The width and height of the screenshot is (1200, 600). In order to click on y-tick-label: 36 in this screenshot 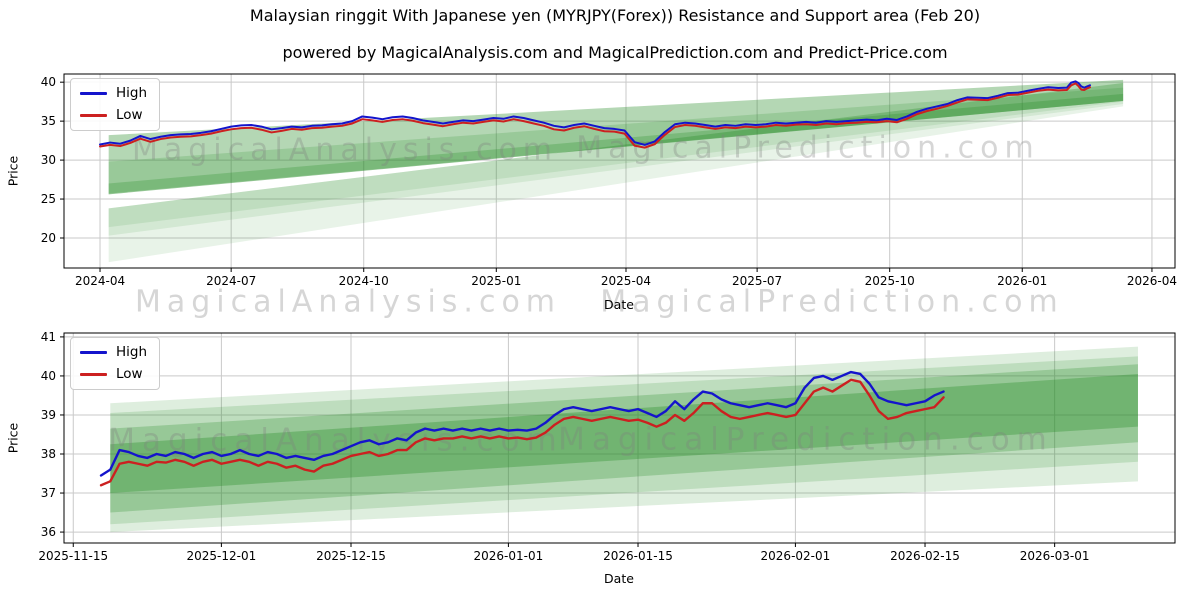, I will do `click(48, 532)`.